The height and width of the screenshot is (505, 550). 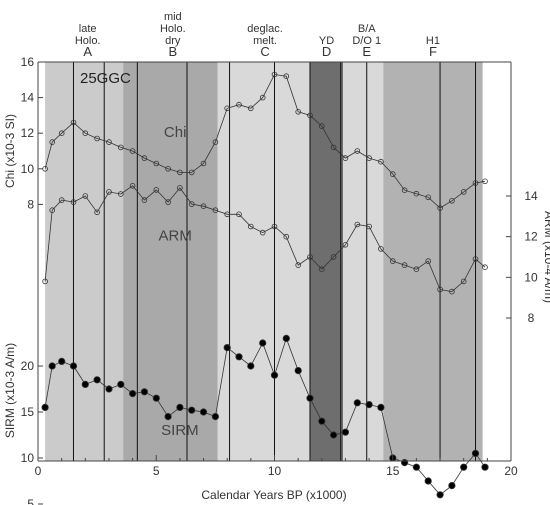 What do you see at coordinates (173, 41) in the screenshot?
I see `event-label-1-line: dry` at bounding box center [173, 41].